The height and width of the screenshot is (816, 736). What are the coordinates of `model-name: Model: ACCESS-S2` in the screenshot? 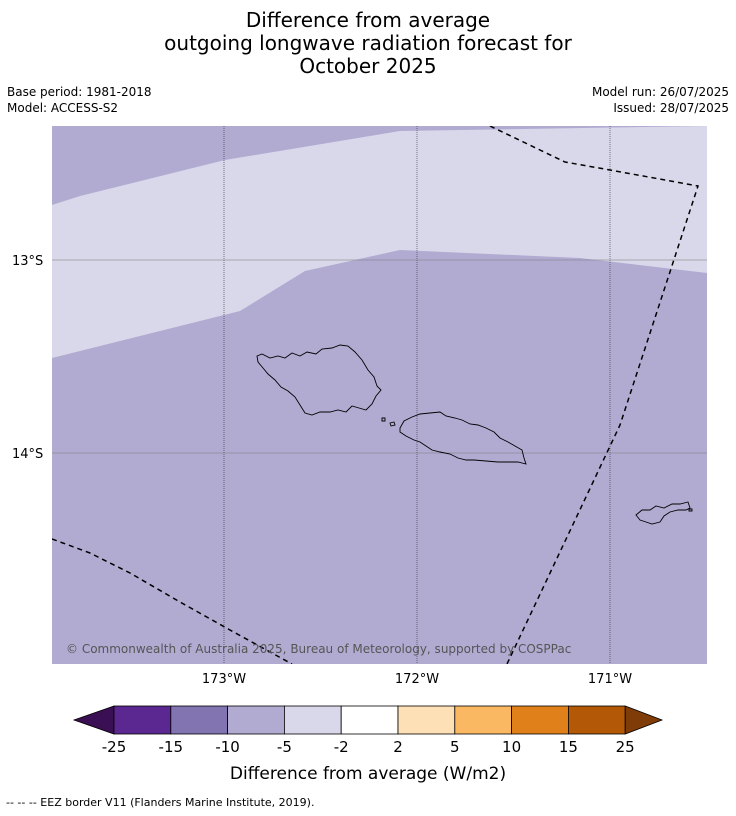 It's located at (63, 108).